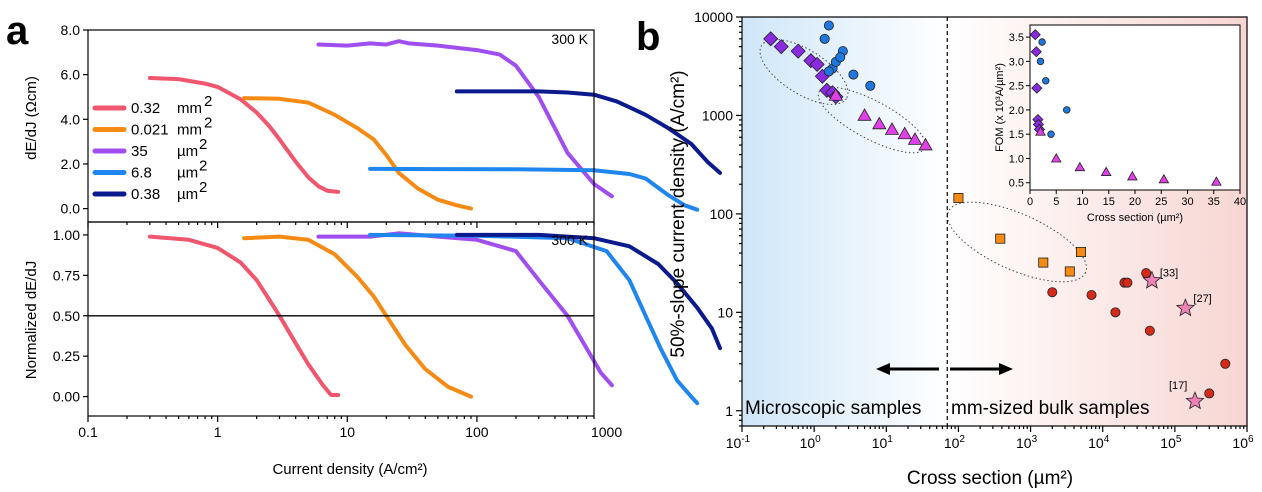  I want to click on a-bottom-xtick-label: 1000, so click(606, 432).